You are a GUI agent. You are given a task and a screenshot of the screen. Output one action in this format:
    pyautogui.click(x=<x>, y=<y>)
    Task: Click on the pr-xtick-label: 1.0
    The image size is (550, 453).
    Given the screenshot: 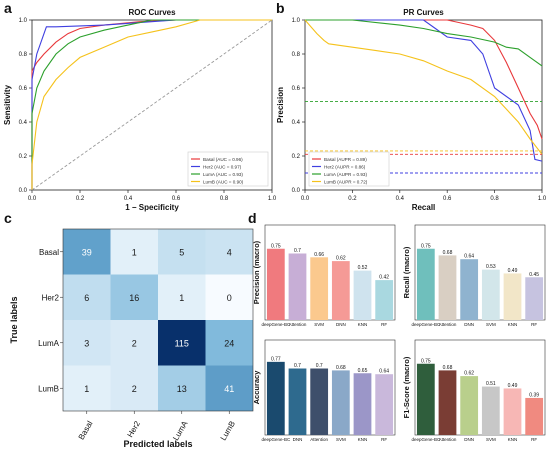 What is the action you would take?
    pyautogui.click(x=542, y=199)
    